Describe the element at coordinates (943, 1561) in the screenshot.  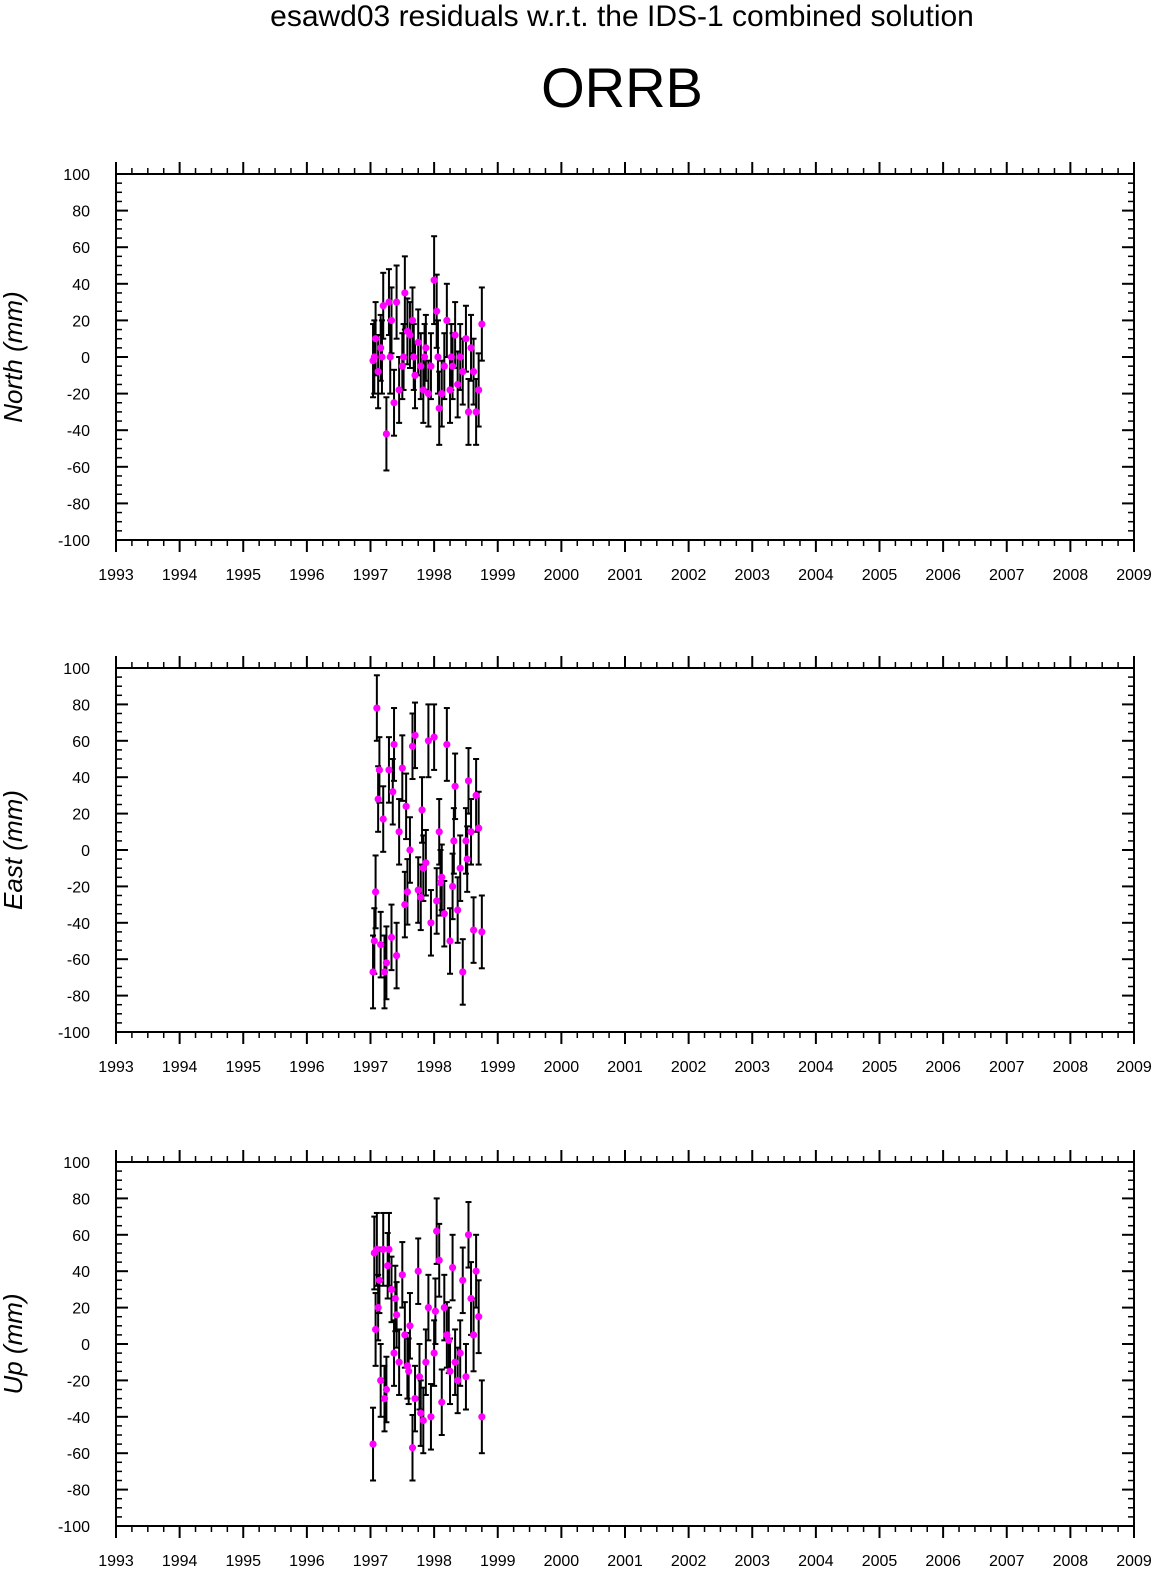
I see `x-tick-label: 2006` at that location.